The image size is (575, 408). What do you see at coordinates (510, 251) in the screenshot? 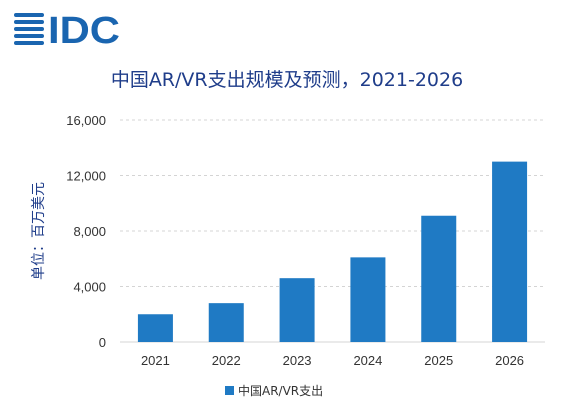
I see `bar-2026` at bounding box center [510, 251].